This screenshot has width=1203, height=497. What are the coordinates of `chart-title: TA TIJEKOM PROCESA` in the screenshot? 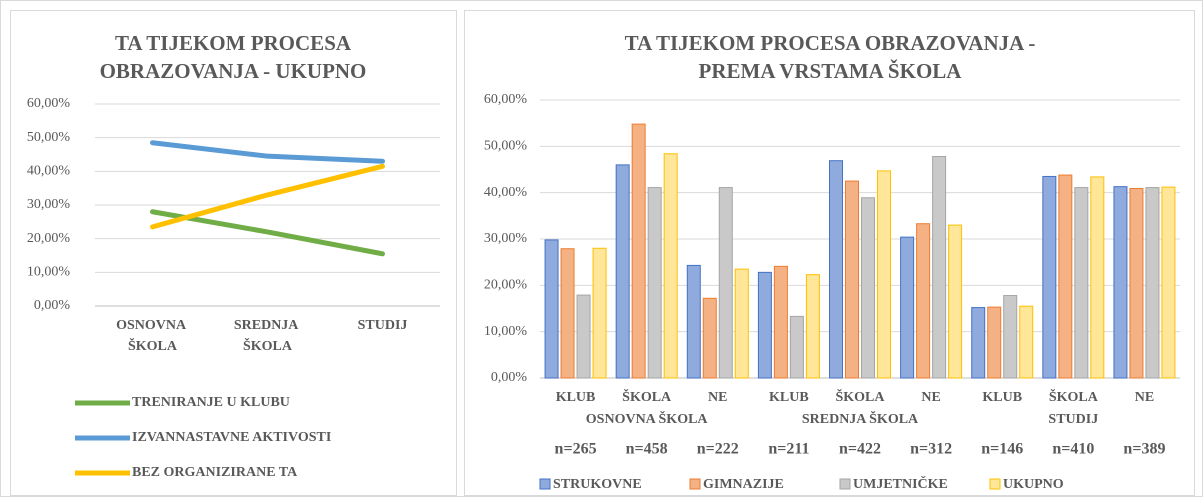 It's located at (233, 43).